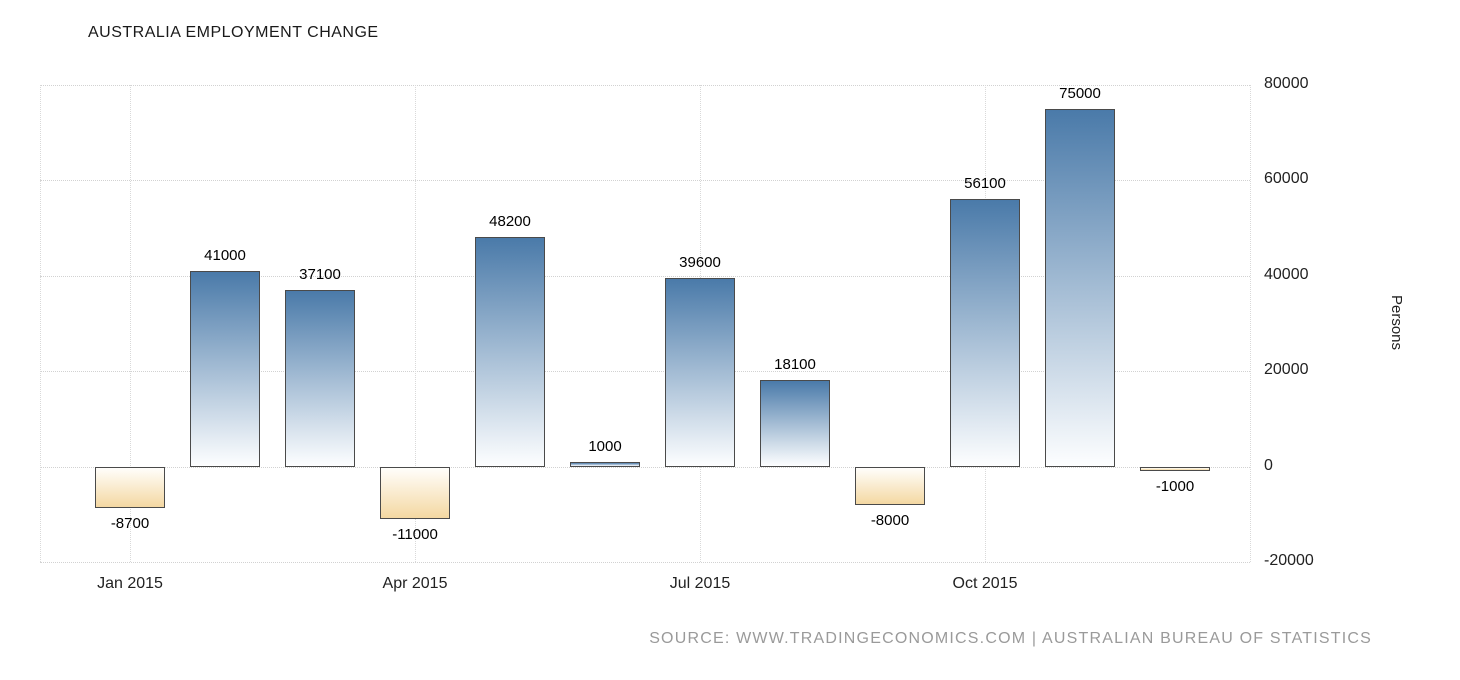  What do you see at coordinates (320, 378) in the screenshot?
I see `bar-mar-2015` at bounding box center [320, 378].